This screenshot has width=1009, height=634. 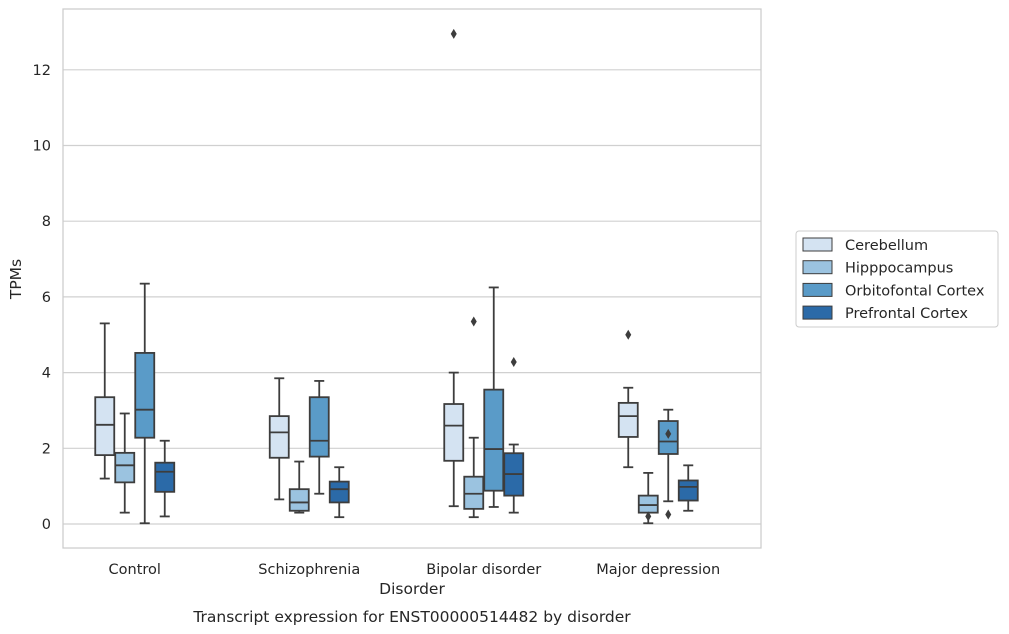 What do you see at coordinates (46, 449) in the screenshot?
I see `y-tick-label: 2` at bounding box center [46, 449].